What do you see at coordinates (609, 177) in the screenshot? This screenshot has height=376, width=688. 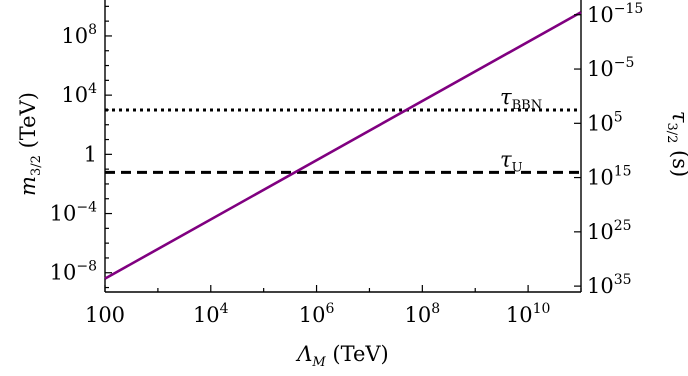 I see `right-tick-label: 10¹⁵` at bounding box center [609, 177].